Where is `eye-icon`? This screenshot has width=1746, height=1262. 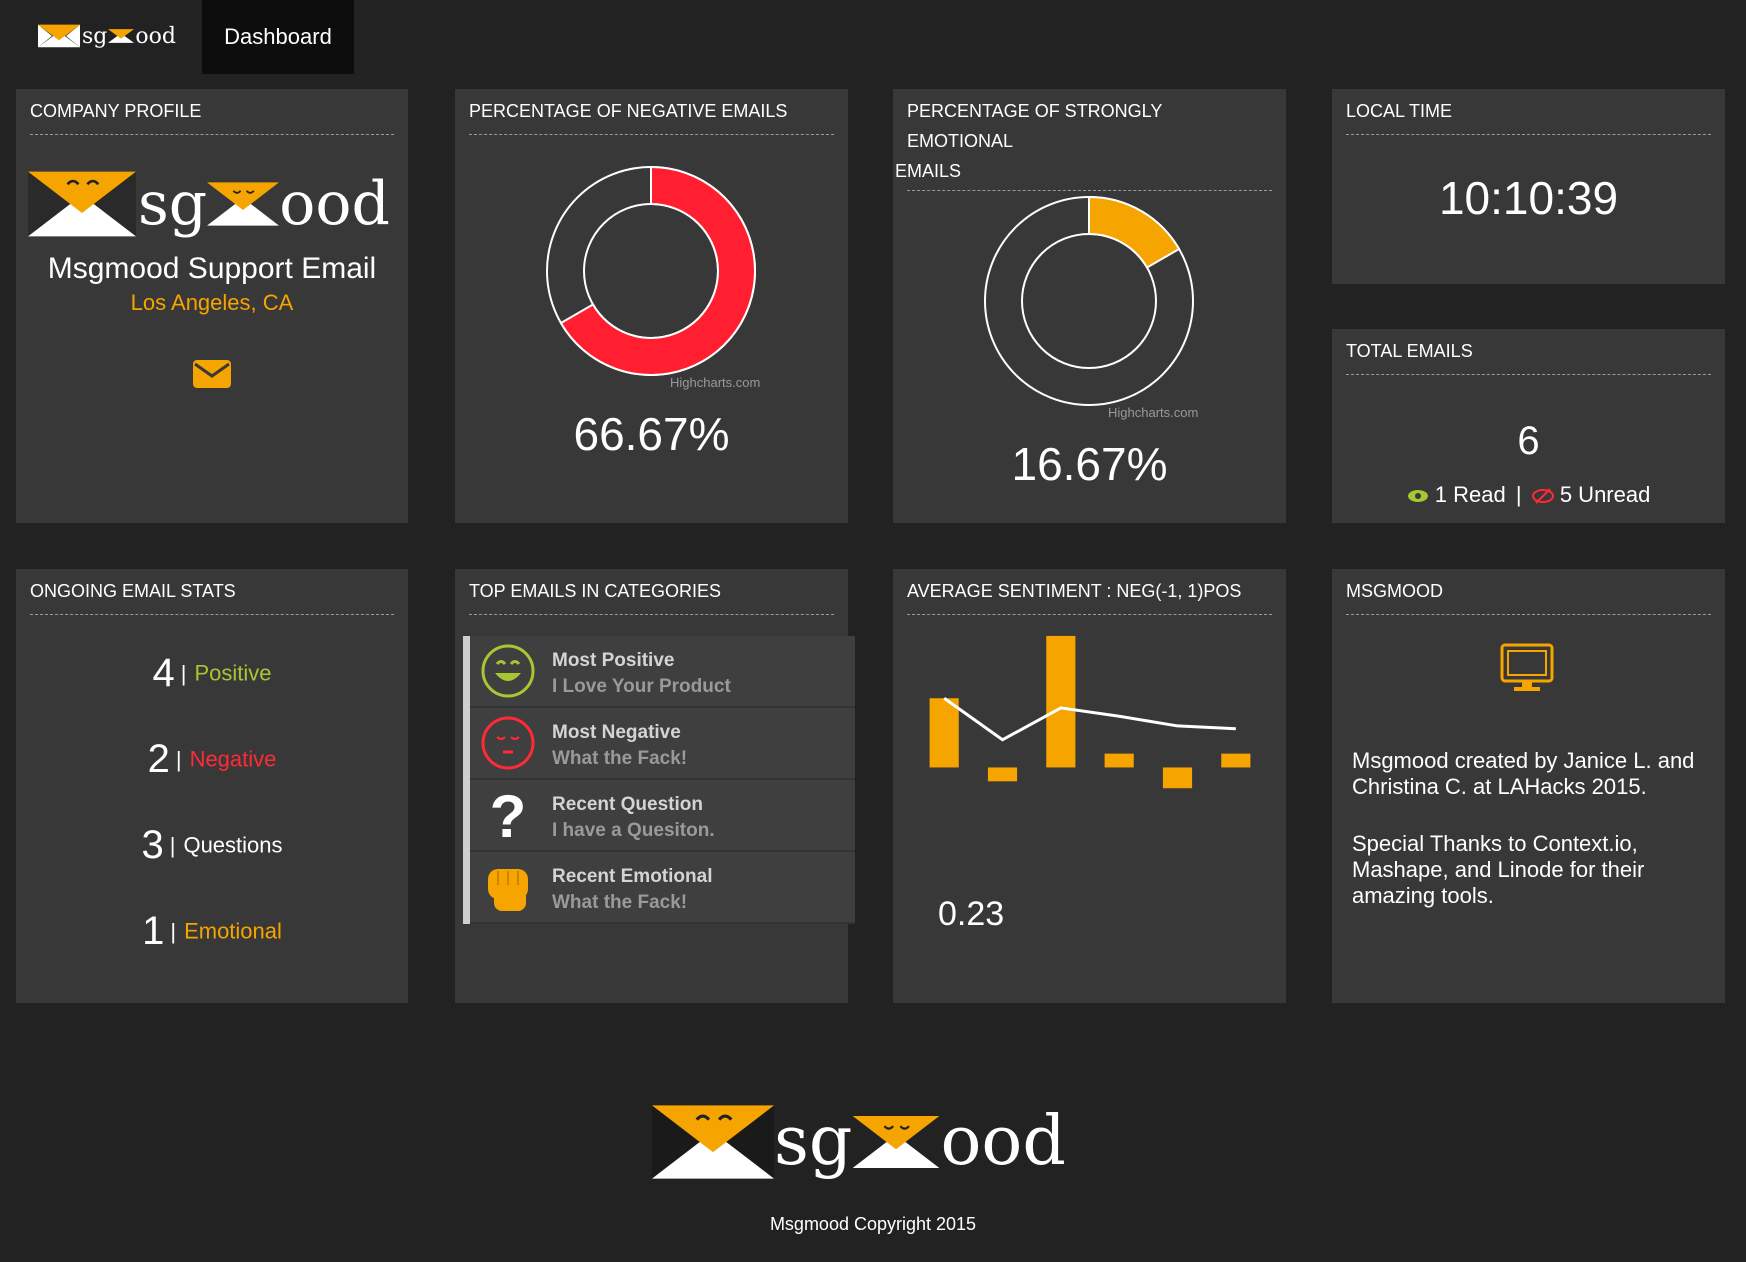 eye-icon is located at coordinates (1417, 496).